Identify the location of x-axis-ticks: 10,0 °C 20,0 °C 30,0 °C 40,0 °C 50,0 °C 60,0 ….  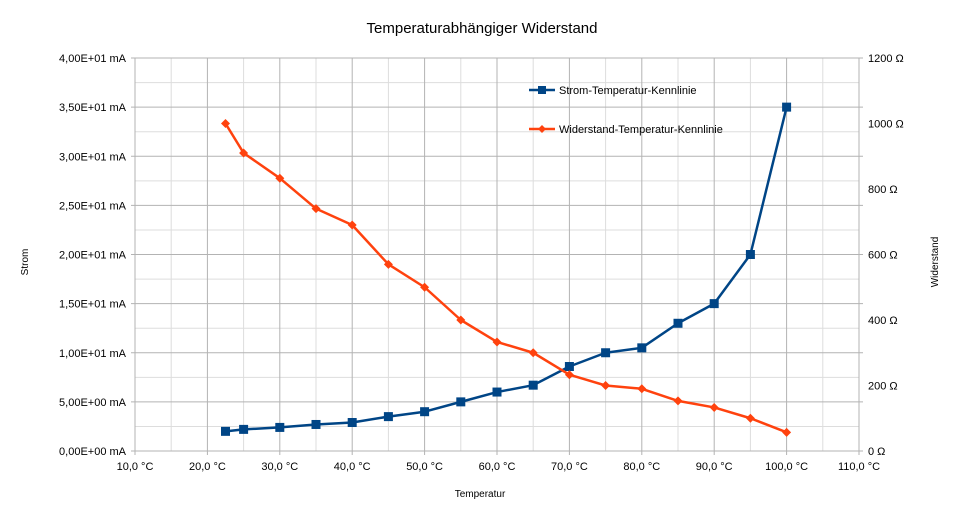
(499, 467).